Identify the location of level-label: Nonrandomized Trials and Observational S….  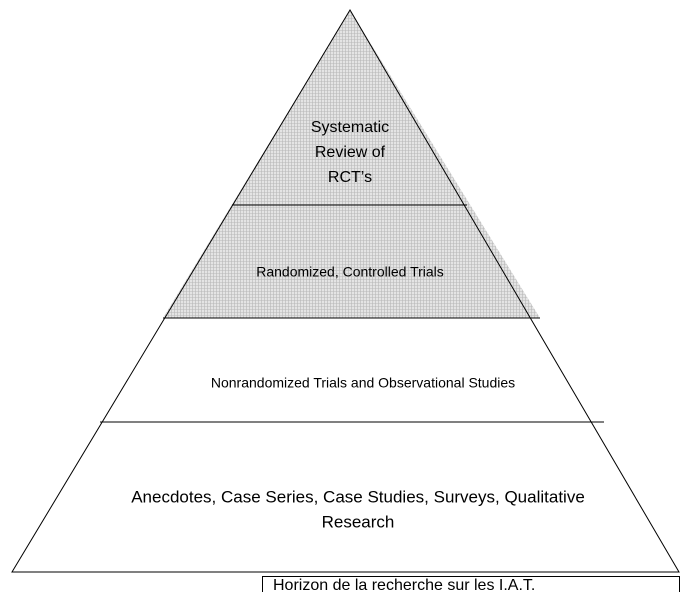
(363, 383).